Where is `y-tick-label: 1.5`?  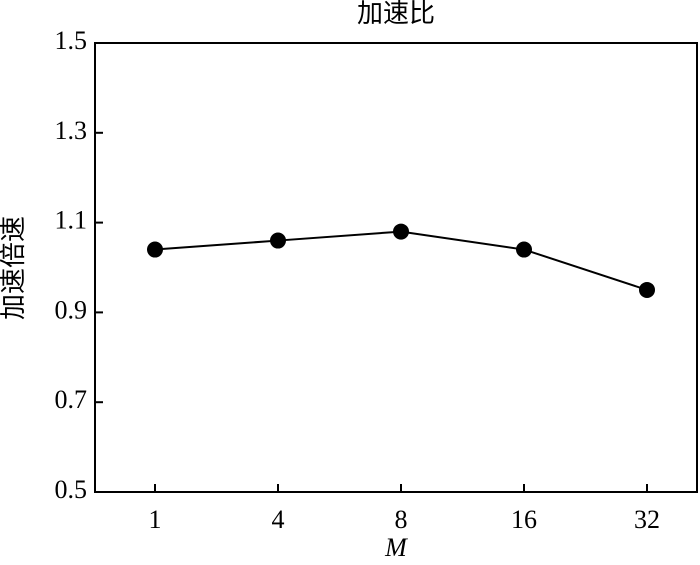
y-tick-label: 1.5 is located at coordinates (71, 40).